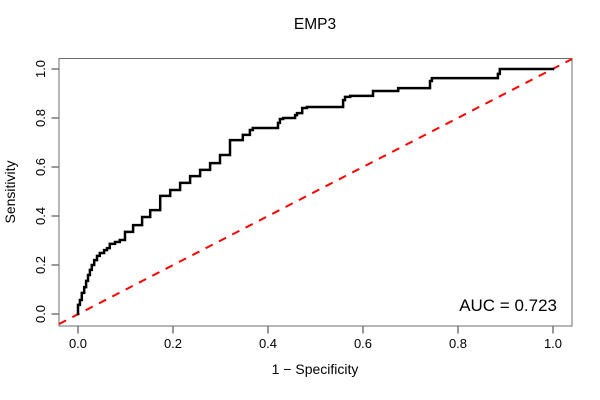 The height and width of the screenshot is (400, 600). What do you see at coordinates (315, 338) in the screenshot?
I see `x-axis: 0.0 0.2 0.4 0.6 0.8 1.0` at bounding box center [315, 338].